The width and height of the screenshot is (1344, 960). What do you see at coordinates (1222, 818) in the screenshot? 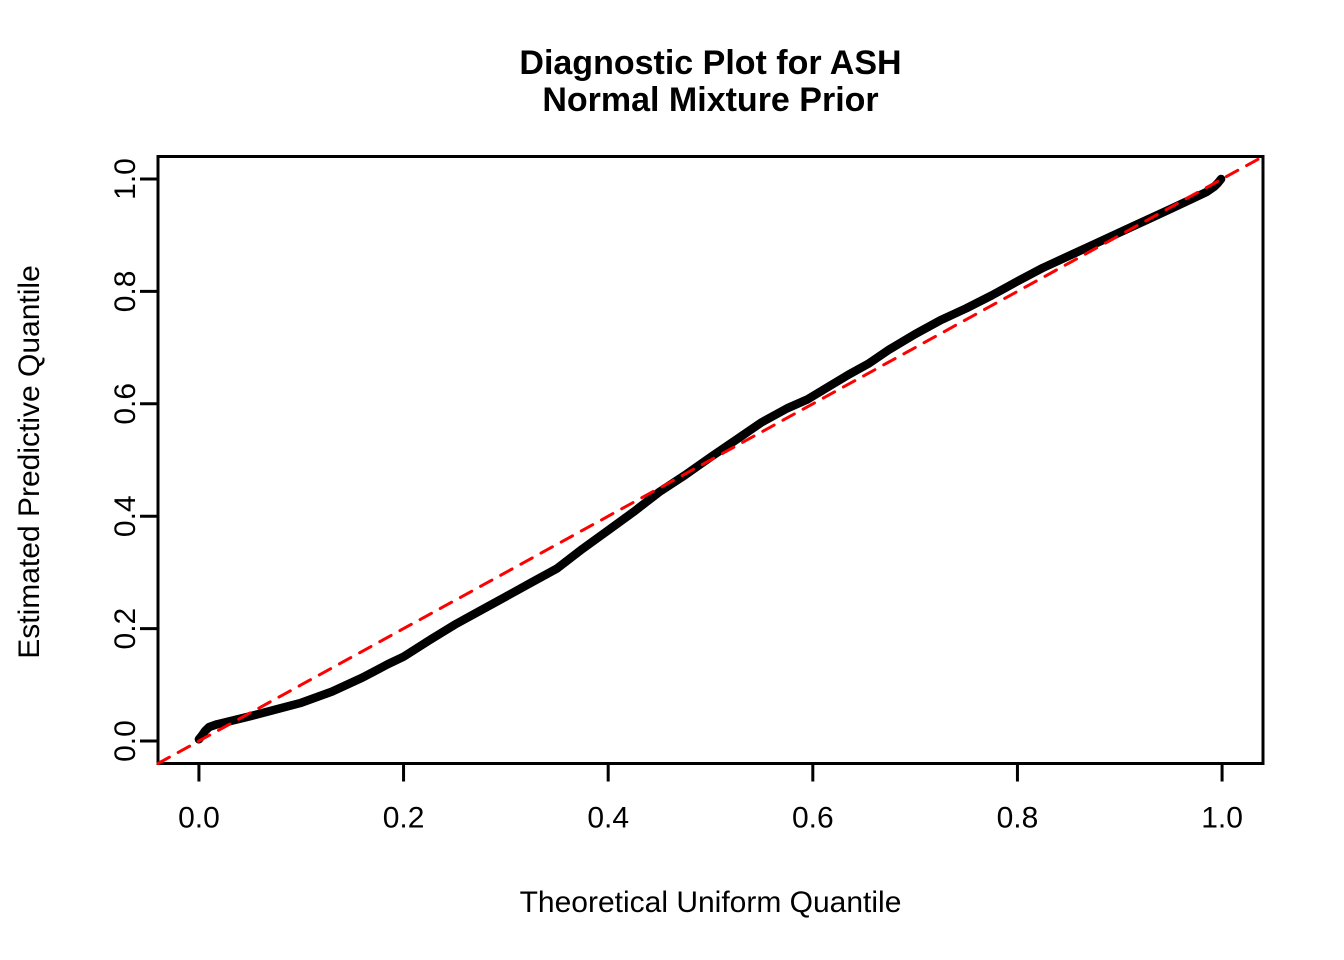
I see `x-axis-tick-label: 1.0` at bounding box center [1222, 818].